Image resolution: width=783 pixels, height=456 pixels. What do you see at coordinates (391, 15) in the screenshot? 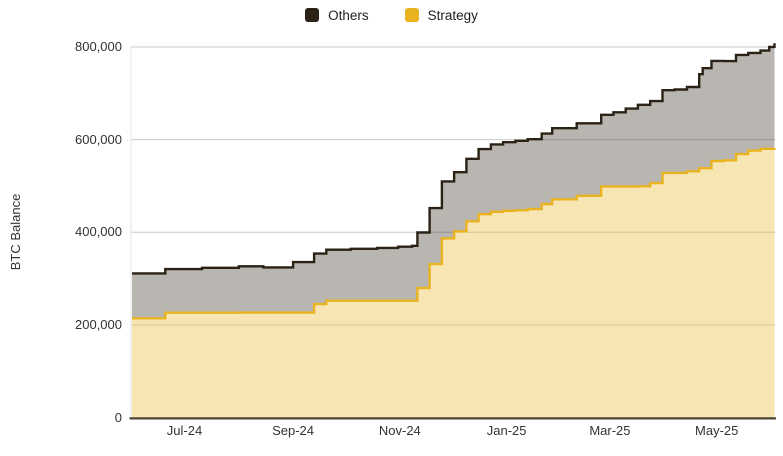
I see `legend: Others Strategy` at bounding box center [391, 15].